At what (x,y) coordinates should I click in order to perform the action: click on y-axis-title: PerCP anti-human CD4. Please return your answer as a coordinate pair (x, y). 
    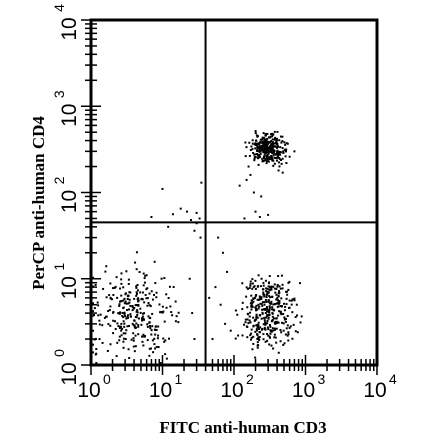
    Looking at the image, I should click on (38, 203).